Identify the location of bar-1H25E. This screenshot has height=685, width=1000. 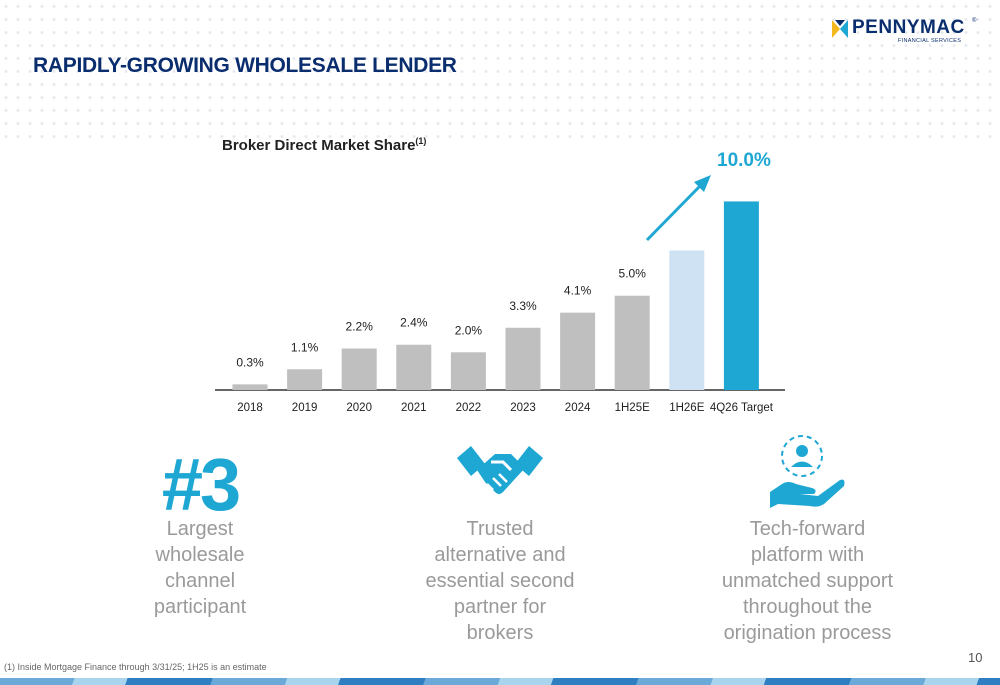
(632, 342).